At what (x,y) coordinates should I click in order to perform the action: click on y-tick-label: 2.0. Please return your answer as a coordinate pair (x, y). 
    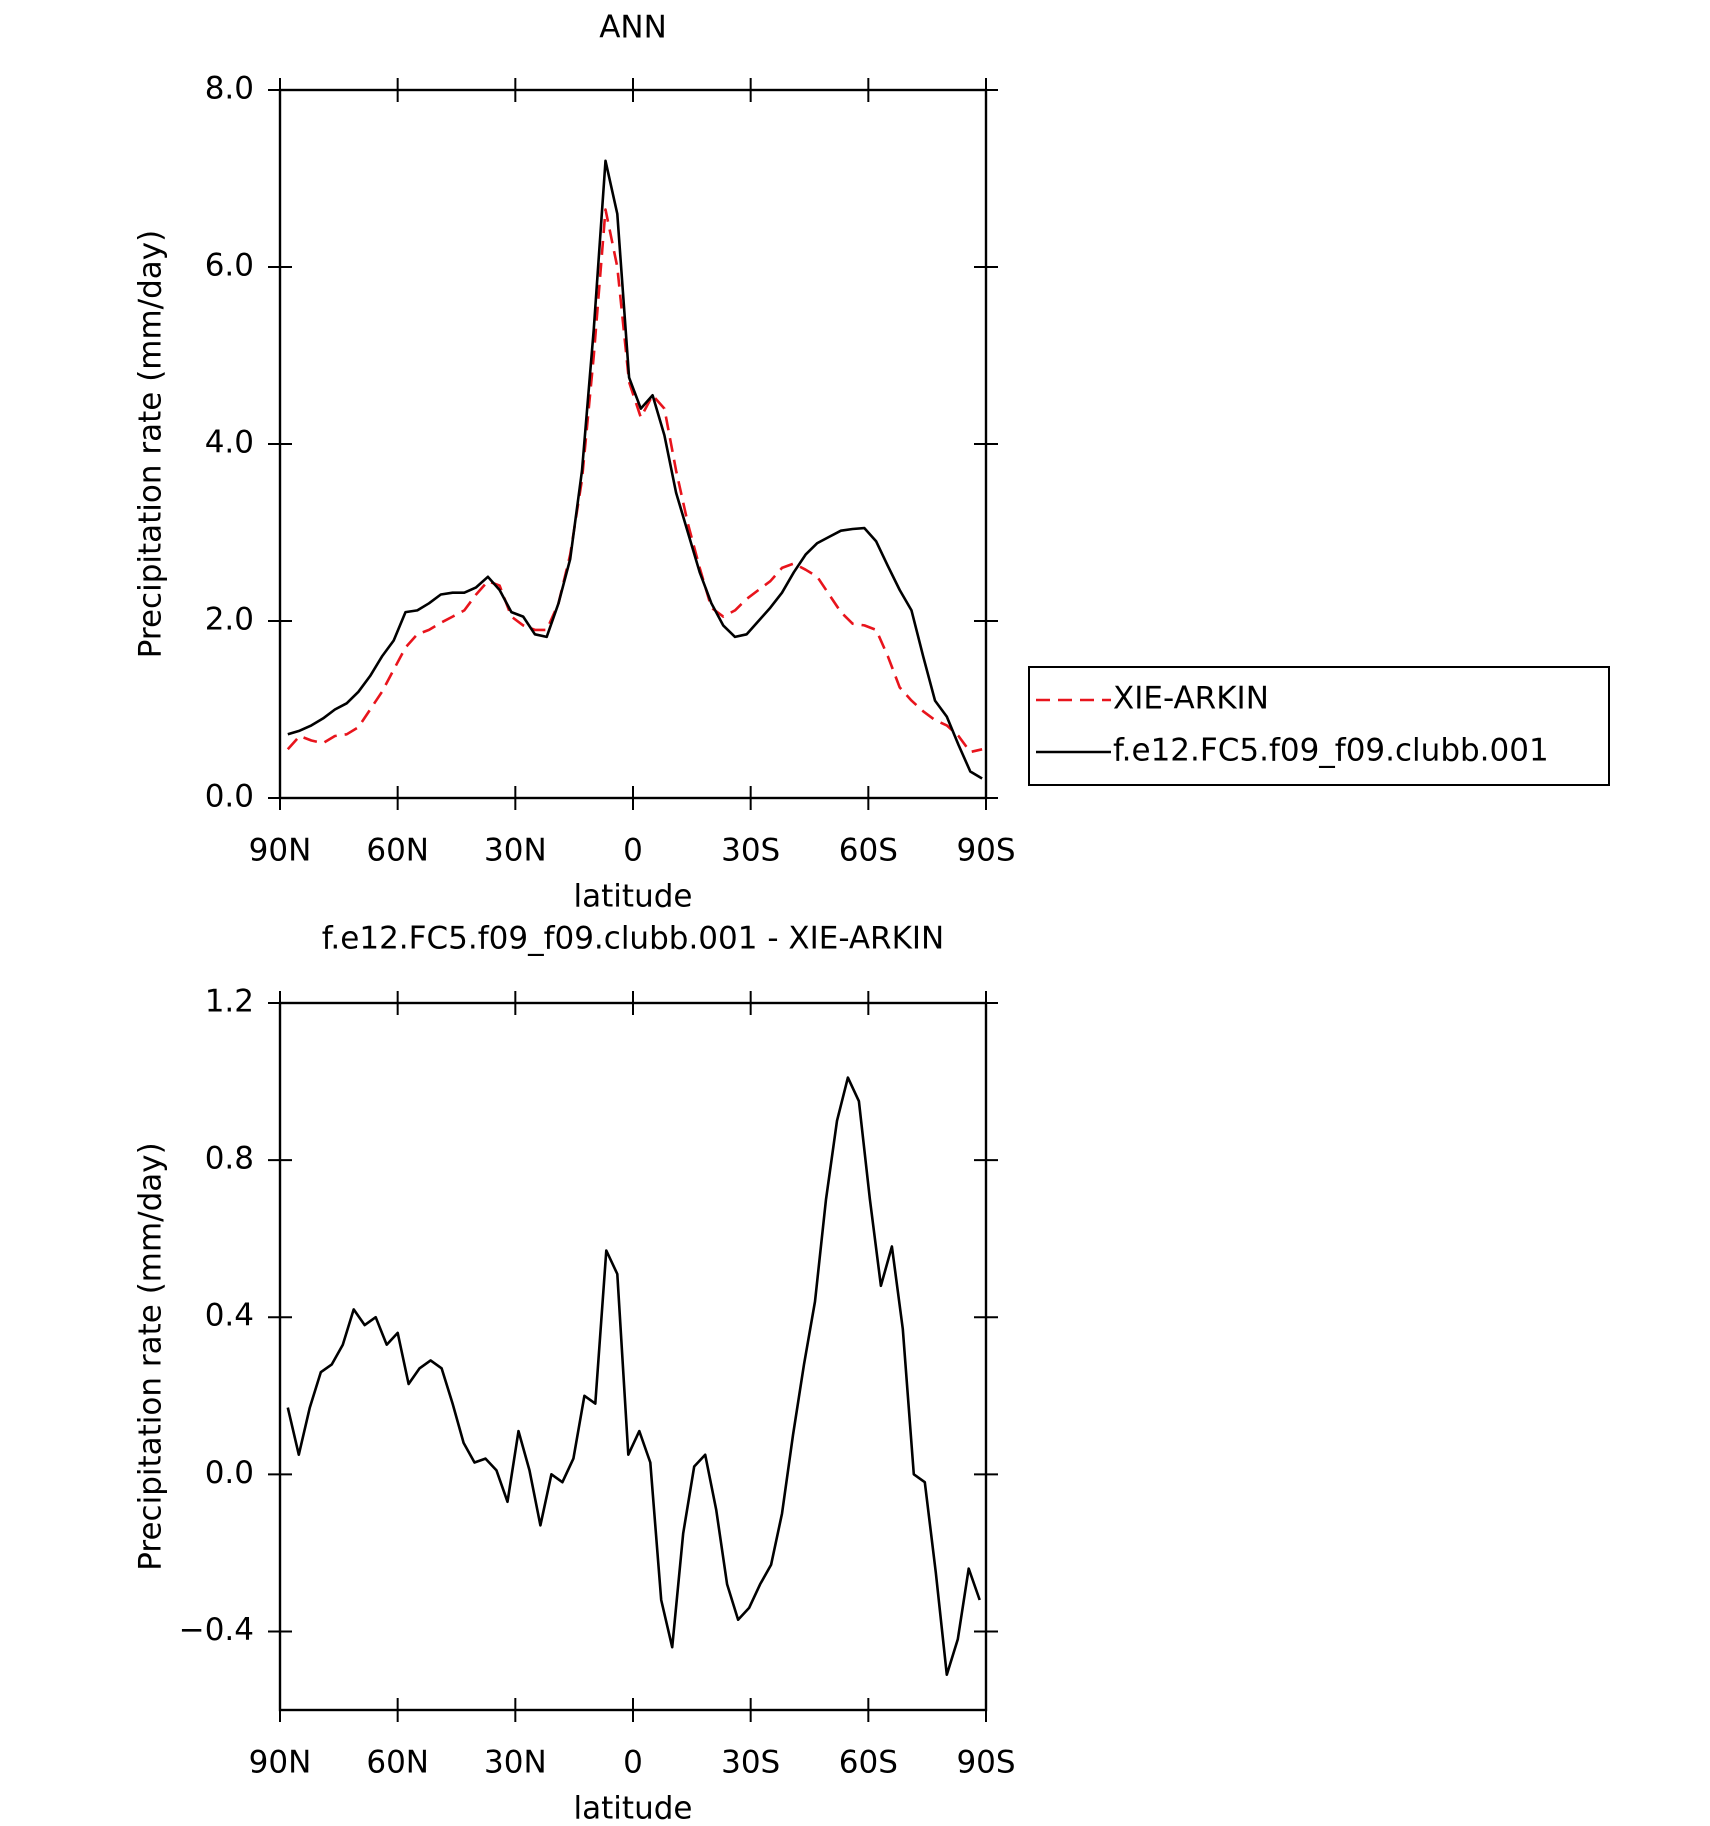
    Looking at the image, I should click on (229, 620).